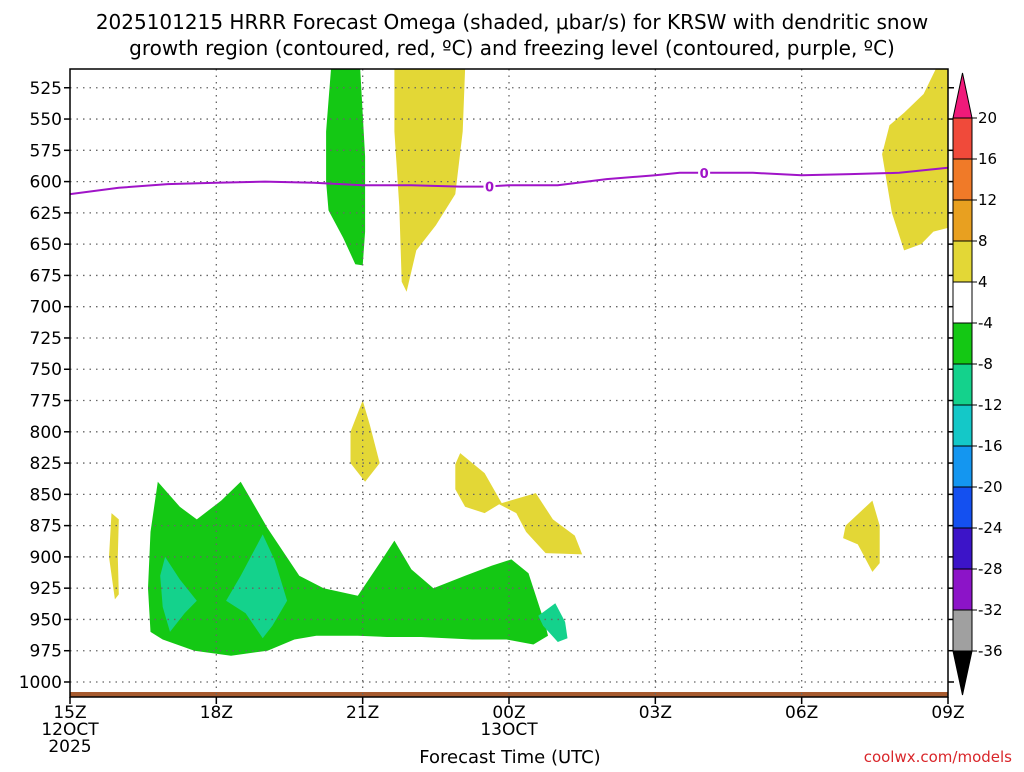 This screenshot has width=1024, height=772. I want to click on colorbar-label-2: 12, so click(987, 200).